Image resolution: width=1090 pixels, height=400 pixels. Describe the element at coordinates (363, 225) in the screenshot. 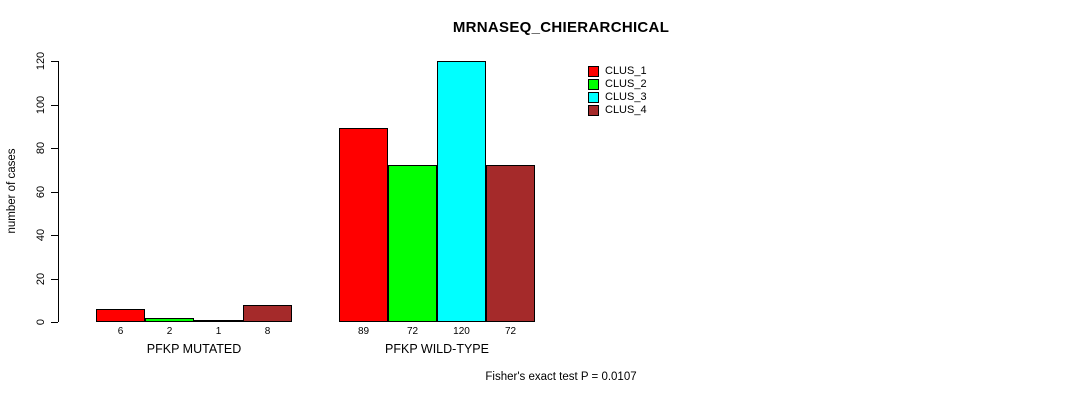

I see `bar-clus_1-wild-type` at that location.